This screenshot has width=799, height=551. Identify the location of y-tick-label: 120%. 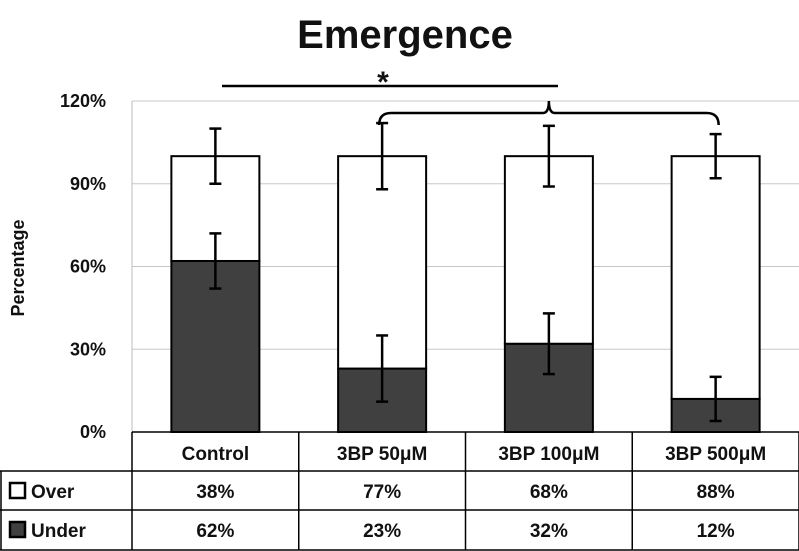
(83, 101).